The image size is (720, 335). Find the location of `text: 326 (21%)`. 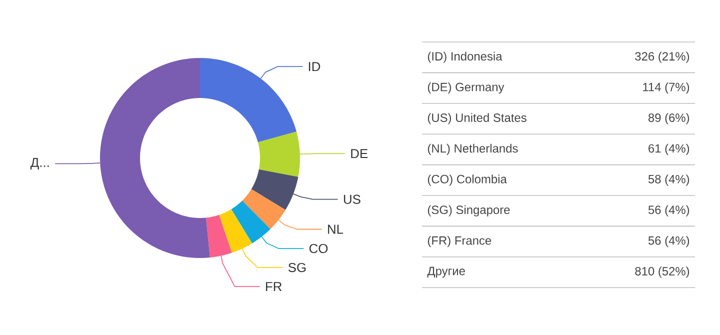

text: 326 (21%) is located at coordinates (662, 57).